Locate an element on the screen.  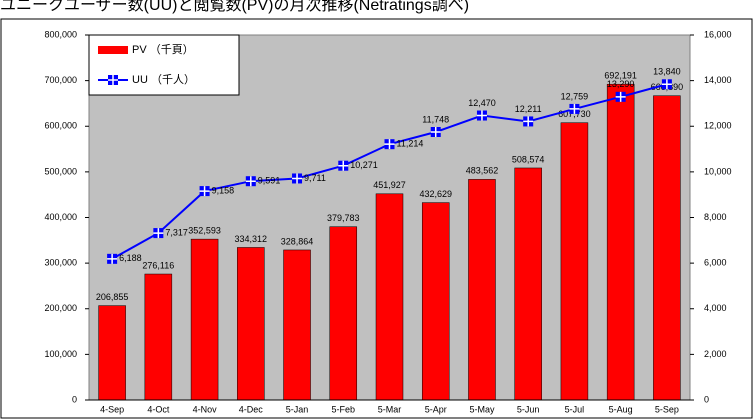
y-tick-label: 300,000 is located at coordinates (60, 263).